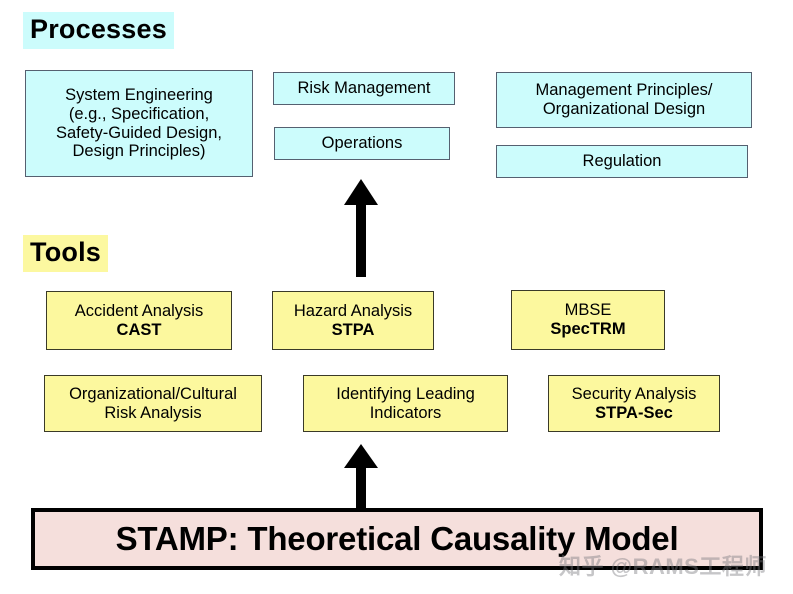 Image resolution: width=793 pixels, height=594 pixels. I want to click on tool-box-organizational-cultural-risk-analysis: Organizational/Cultural Risk Analysis, so click(153, 403).